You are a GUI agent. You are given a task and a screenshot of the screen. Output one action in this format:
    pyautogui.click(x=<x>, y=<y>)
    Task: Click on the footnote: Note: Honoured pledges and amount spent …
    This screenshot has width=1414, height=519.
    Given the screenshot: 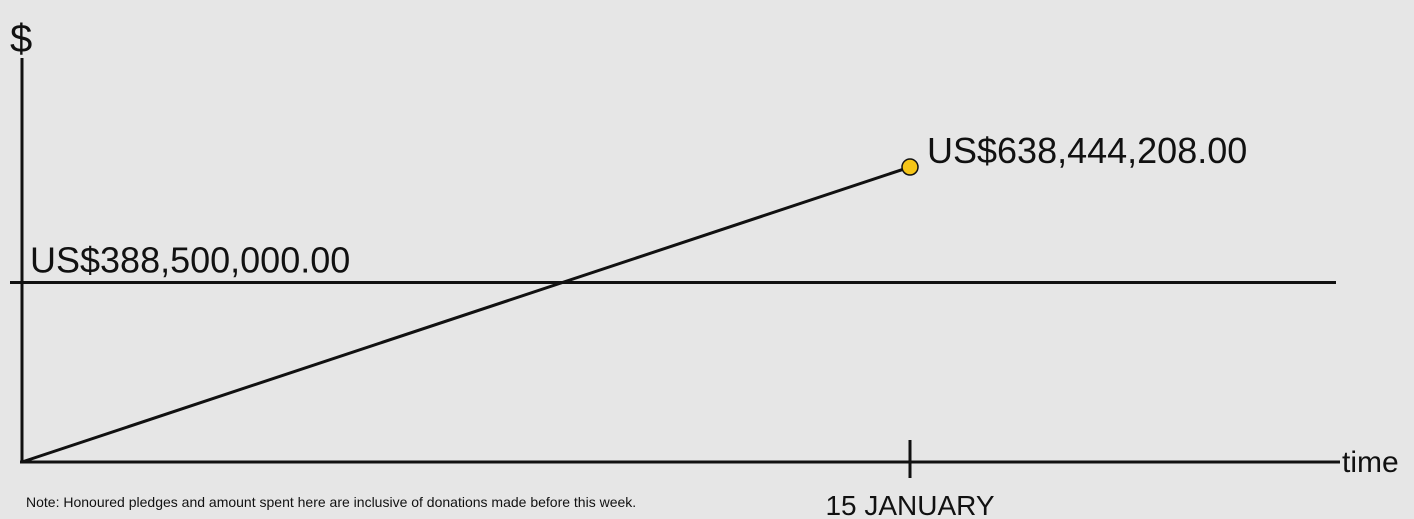 What is the action you would take?
    pyautogui.click(x=331, y=502)
    